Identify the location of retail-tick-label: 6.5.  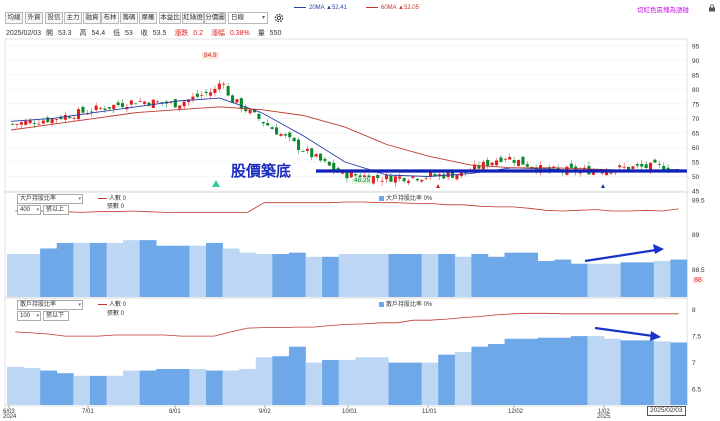
(696, 390).